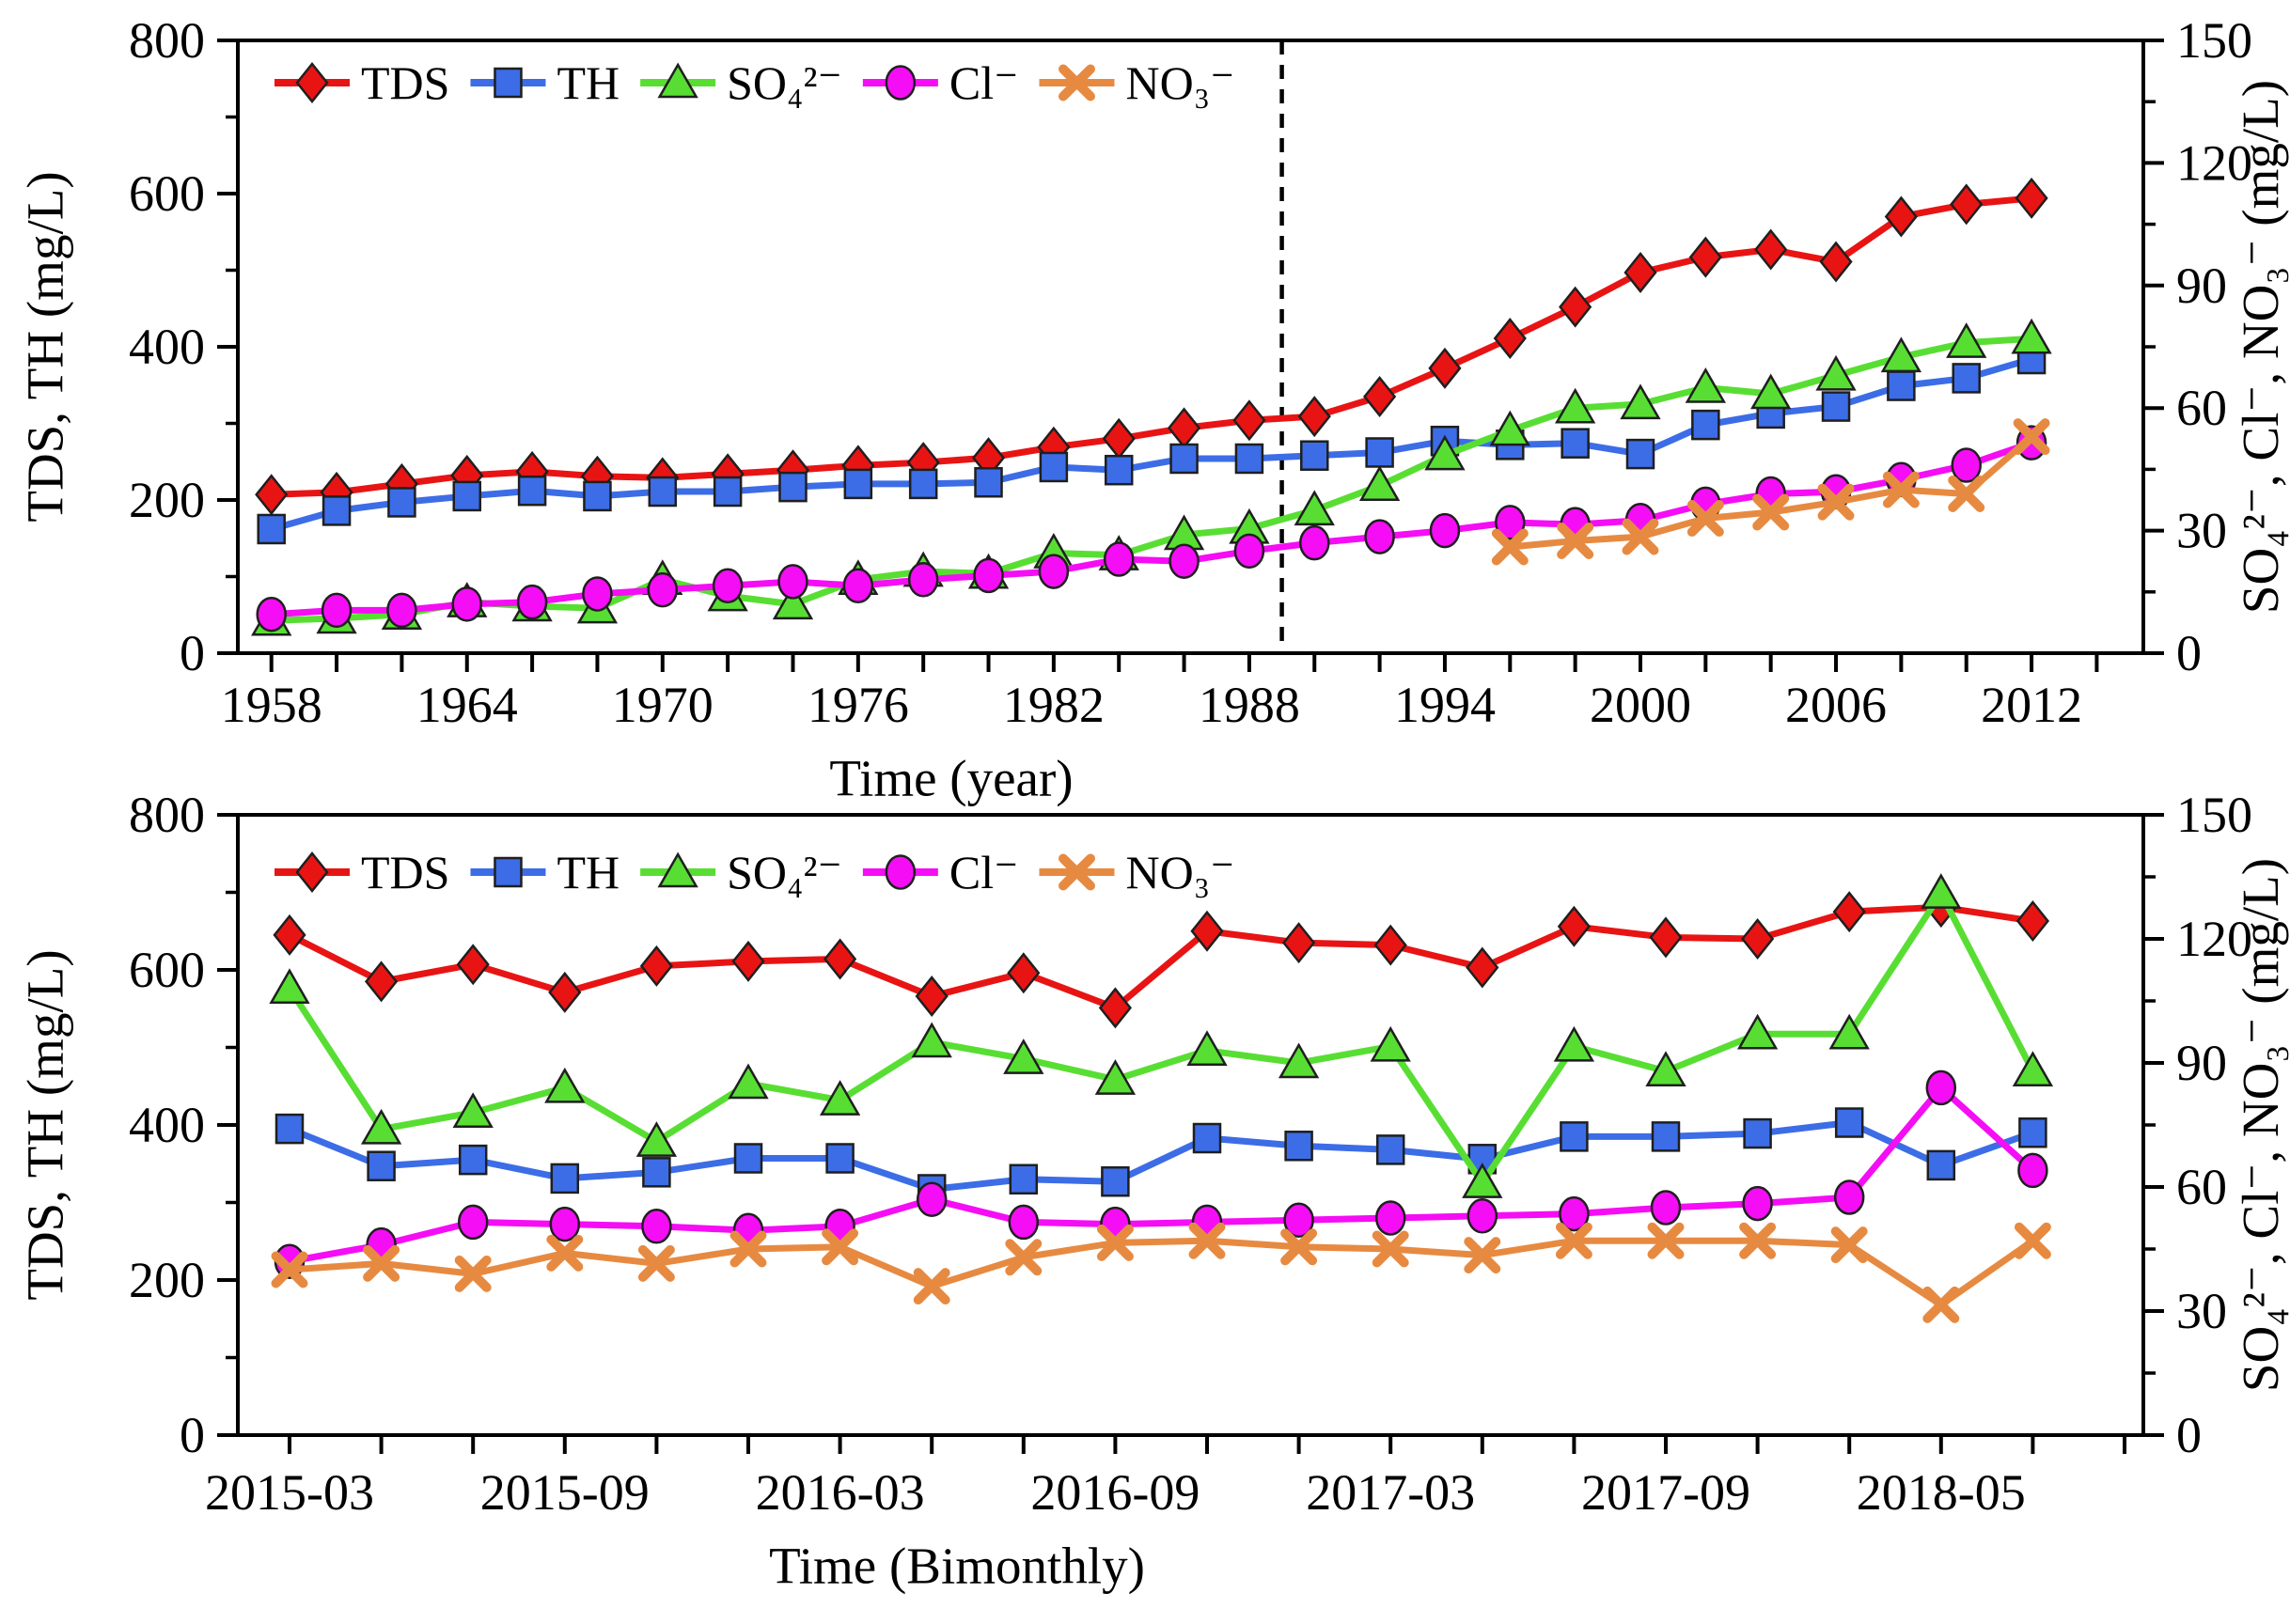 The height and width of the screenshot is (1624, 2290). Describe the element at coordinates (957, 1566) in the screenshot. I see `bottom-x-axis-title: Time (Bimonthly)` at that location.